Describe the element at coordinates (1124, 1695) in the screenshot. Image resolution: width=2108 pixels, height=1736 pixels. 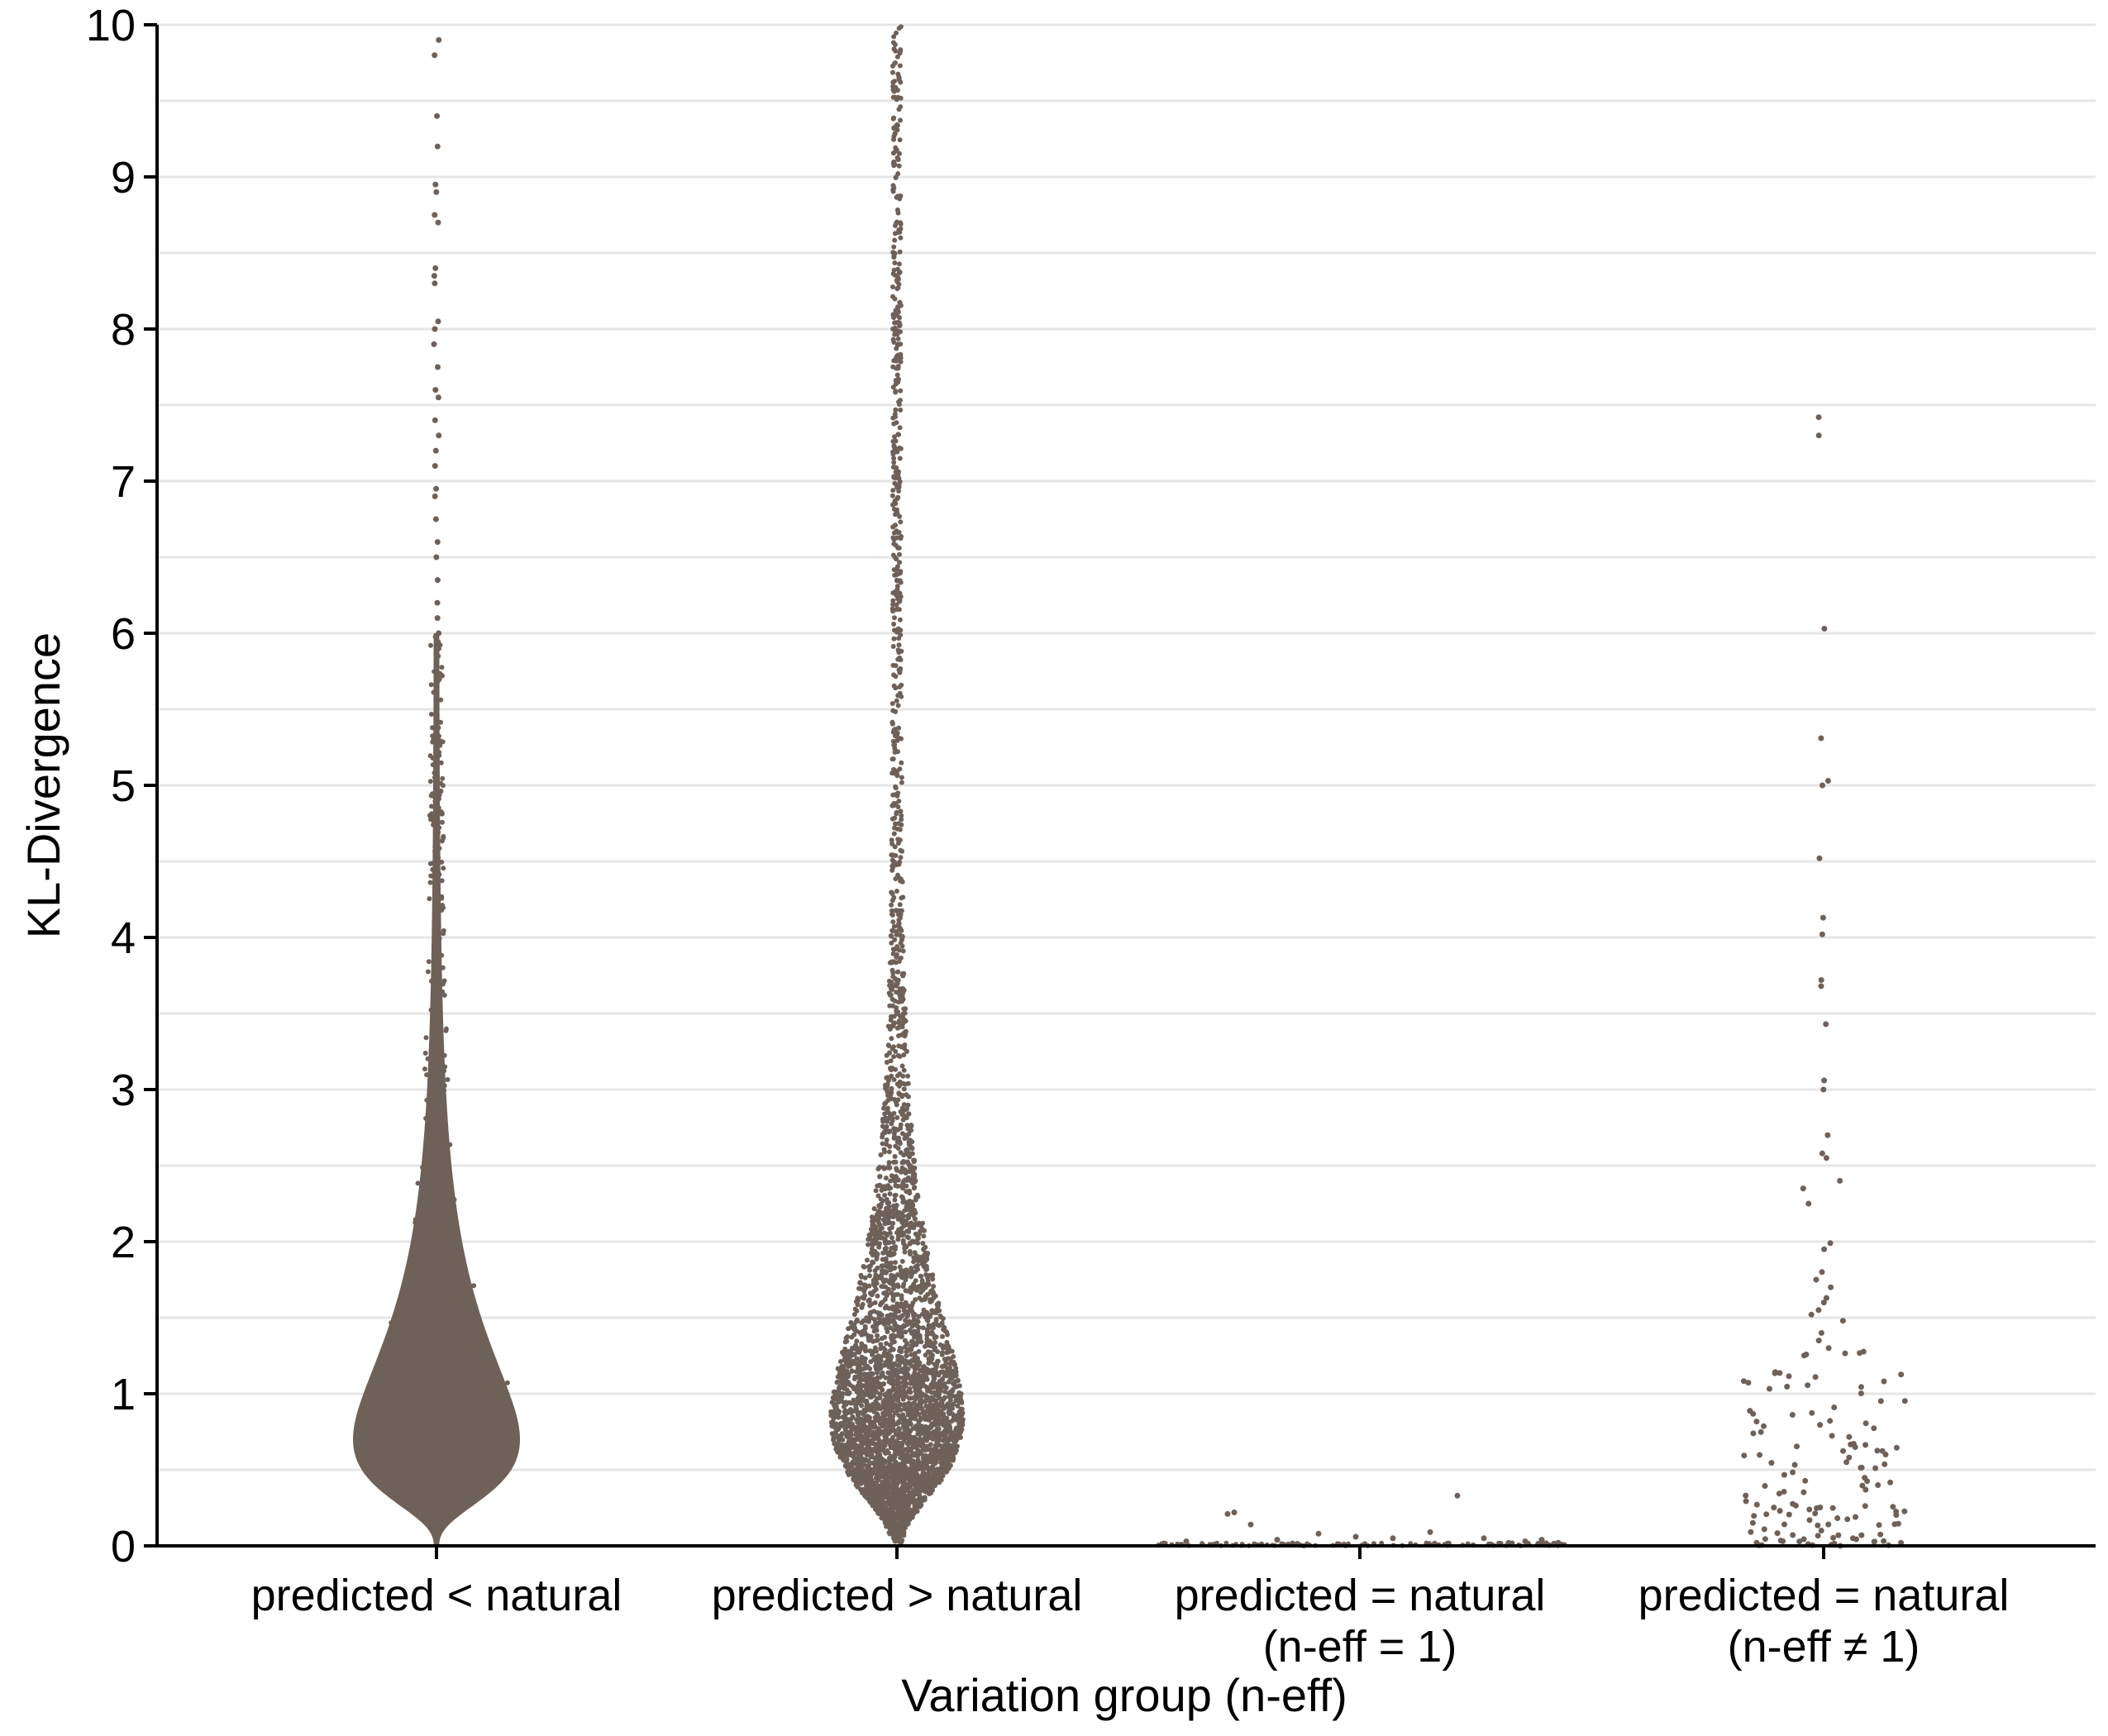
I see `x-axis-title: Variation group (n-eff)` at that location.